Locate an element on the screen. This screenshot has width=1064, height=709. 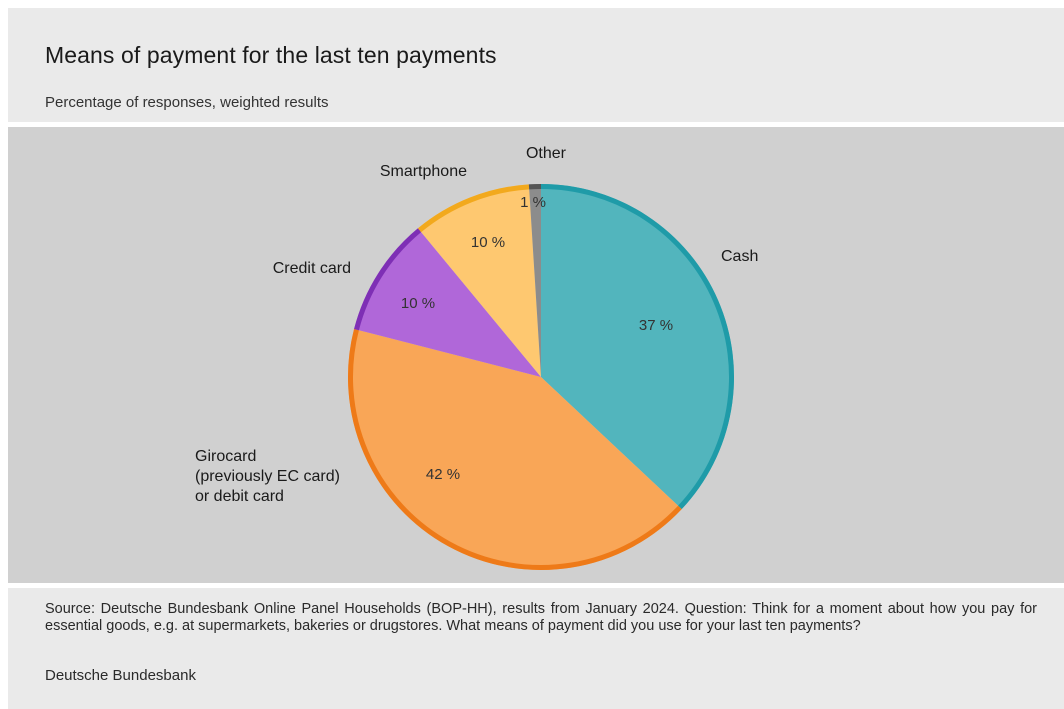
pie-slice-smartphone is located at coordinates (479, 280).